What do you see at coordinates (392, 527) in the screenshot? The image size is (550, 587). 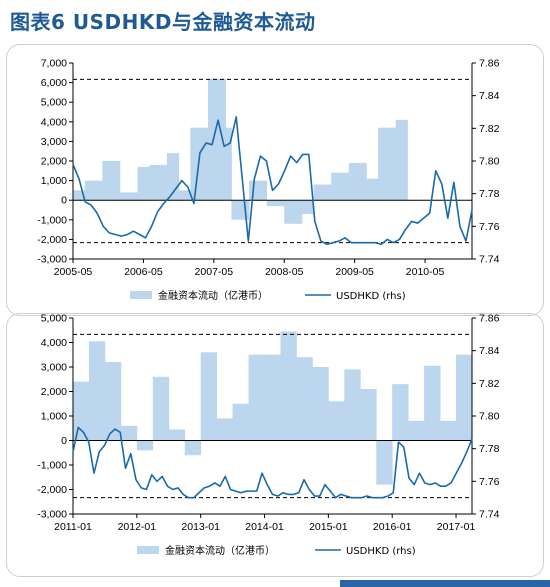 I see `x-tick-label: 2016-01` at bounding box center [392, 527].